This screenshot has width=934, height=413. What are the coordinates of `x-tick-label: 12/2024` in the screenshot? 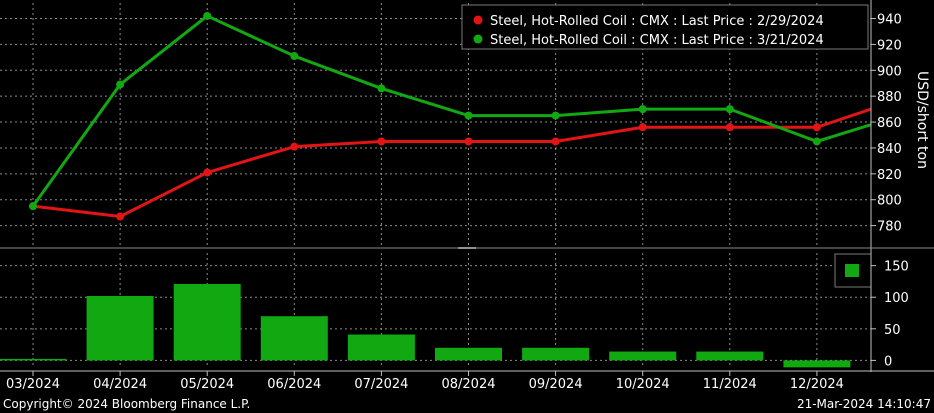 It's located at (817, 384).